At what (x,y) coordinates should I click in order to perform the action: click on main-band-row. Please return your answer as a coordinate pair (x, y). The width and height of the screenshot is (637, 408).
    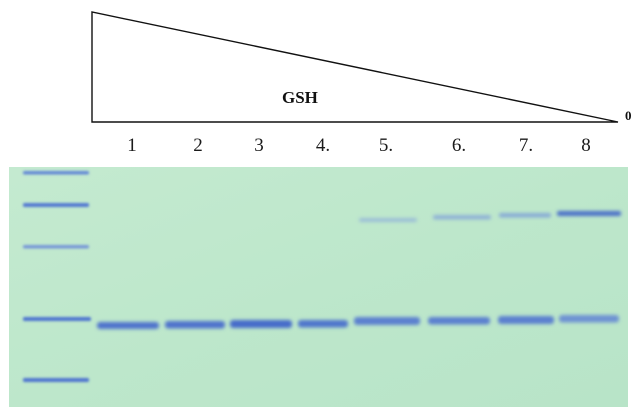
    Looking at the image, I should click on (358, 322).